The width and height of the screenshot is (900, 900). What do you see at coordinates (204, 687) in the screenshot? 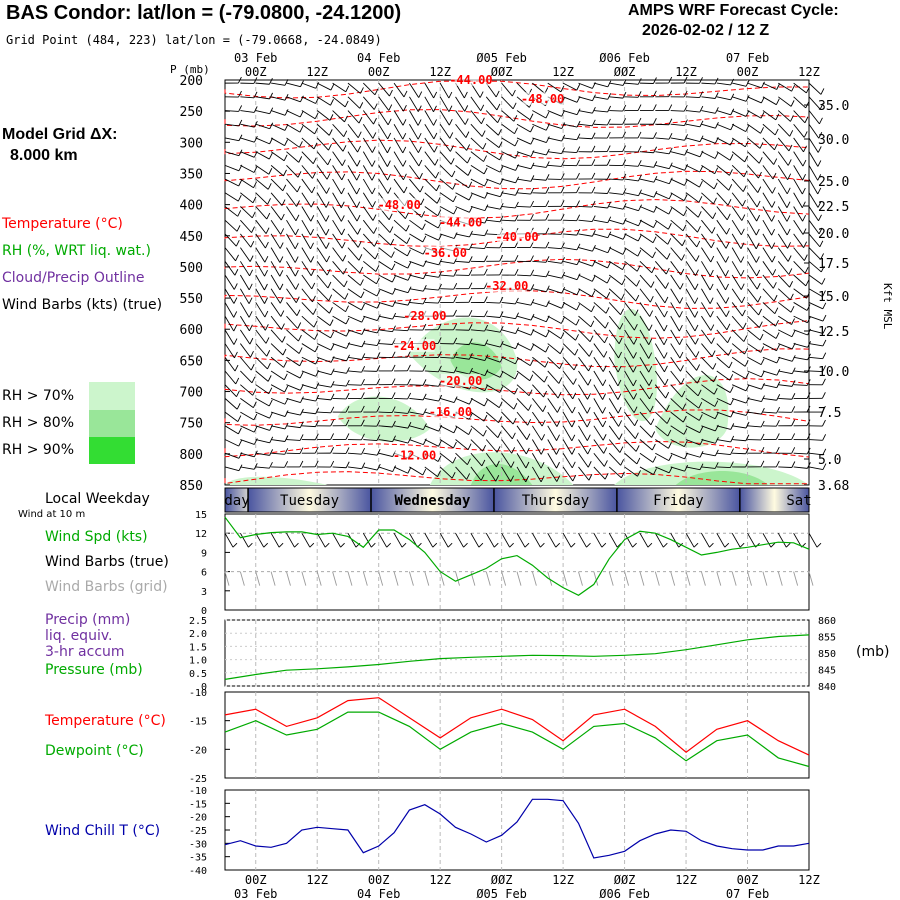
I see `y-tick-label: 0` at bounding box center [204, 687].